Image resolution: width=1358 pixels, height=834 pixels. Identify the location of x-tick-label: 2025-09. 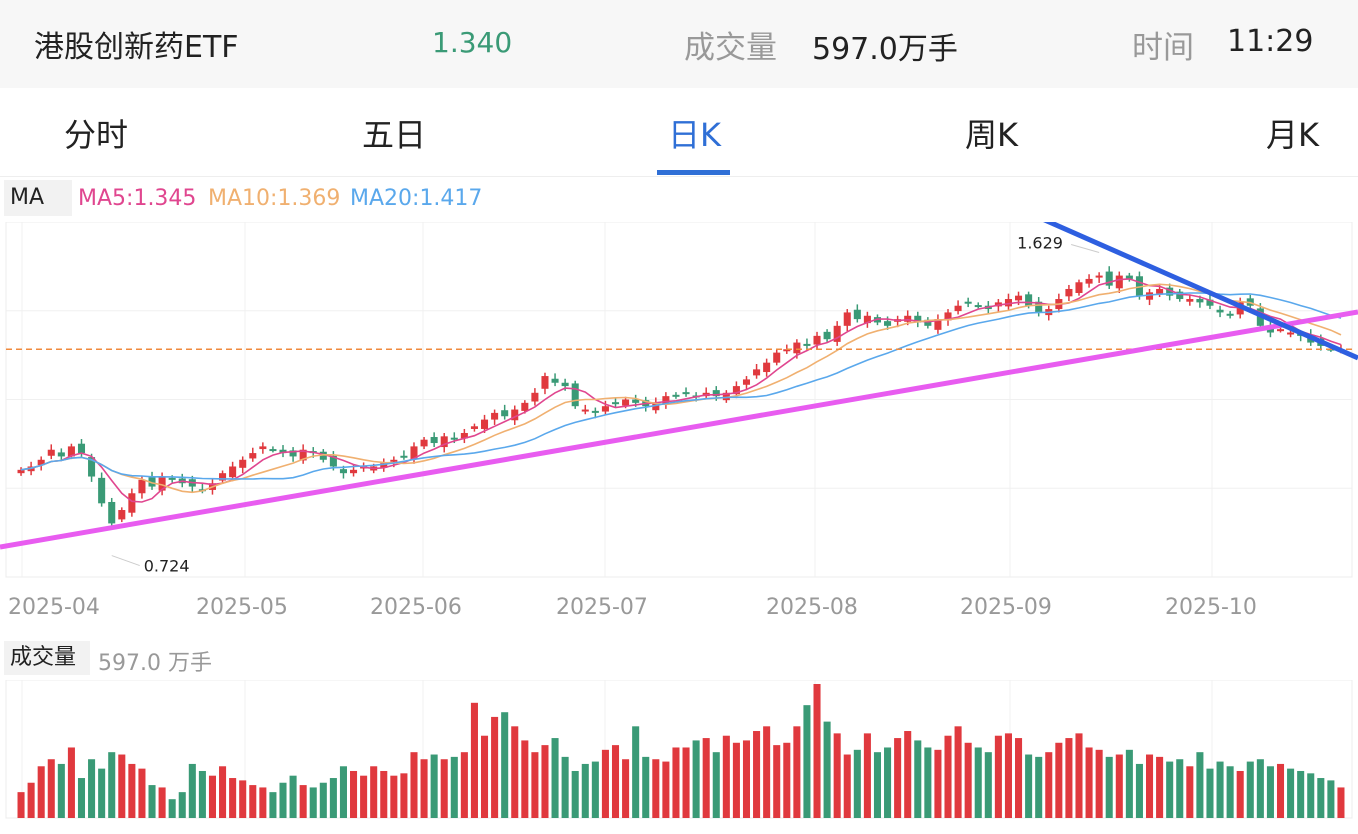
(1006, 607).